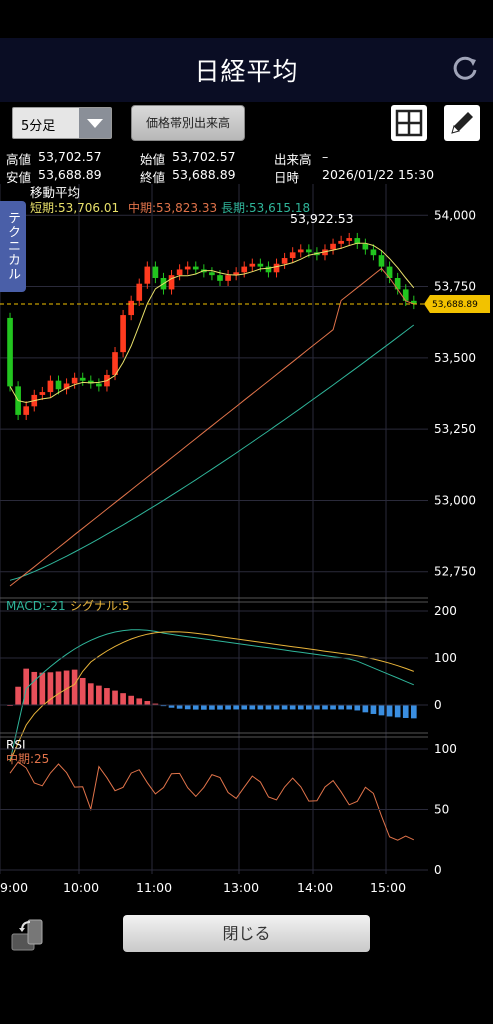  Describe the element at coordinates (36, 606) in the screenshot. I see `macd-label: MACD:-21` at that location.